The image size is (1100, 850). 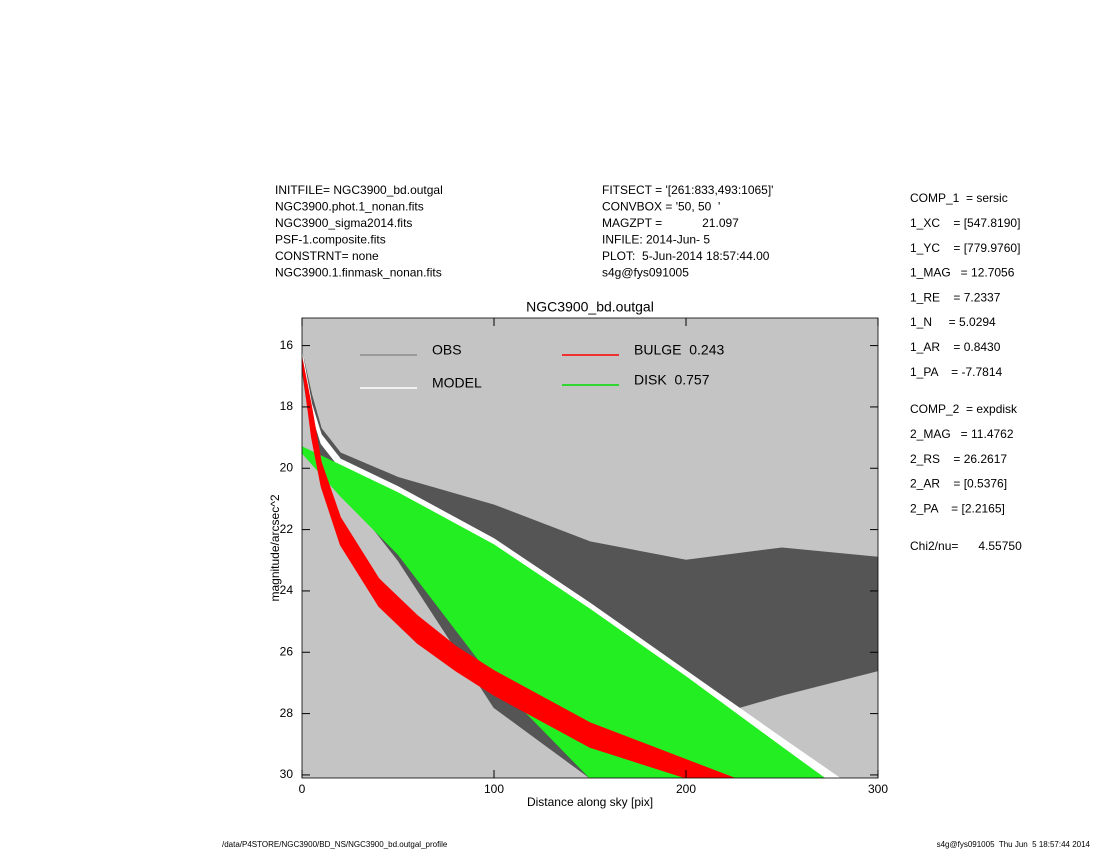 I want to click on x-axis-label: Distance along sky [pix], so click(x=590, y=802).